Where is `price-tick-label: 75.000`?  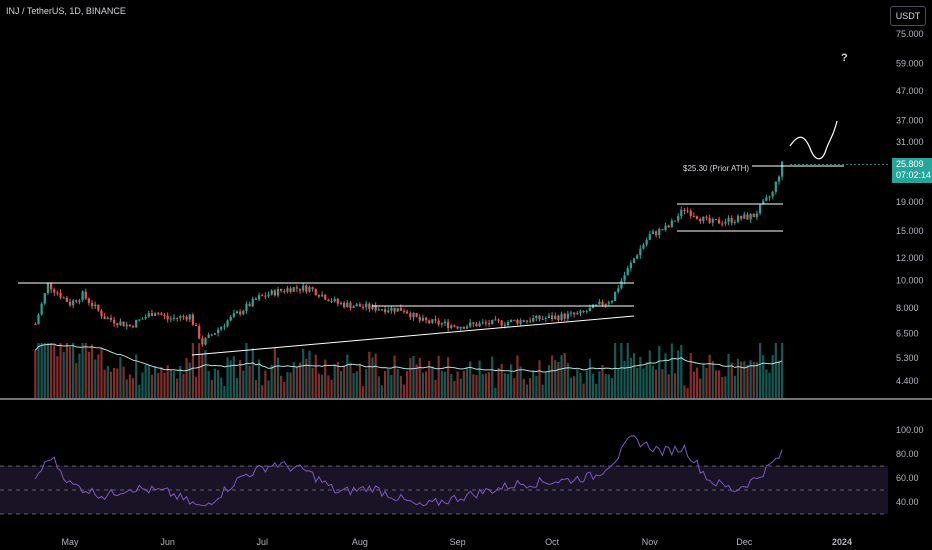
price-tick-label: 75.000 is located at coordinates (910, 34).